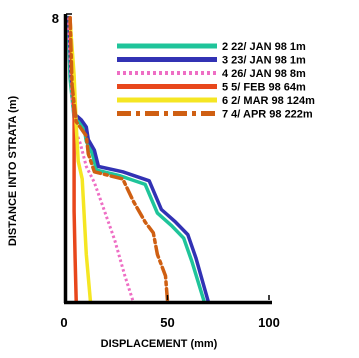  Describe the element at coordinates (167, 322) in the screenshot. I see `x-tick-label: 50` at that location.